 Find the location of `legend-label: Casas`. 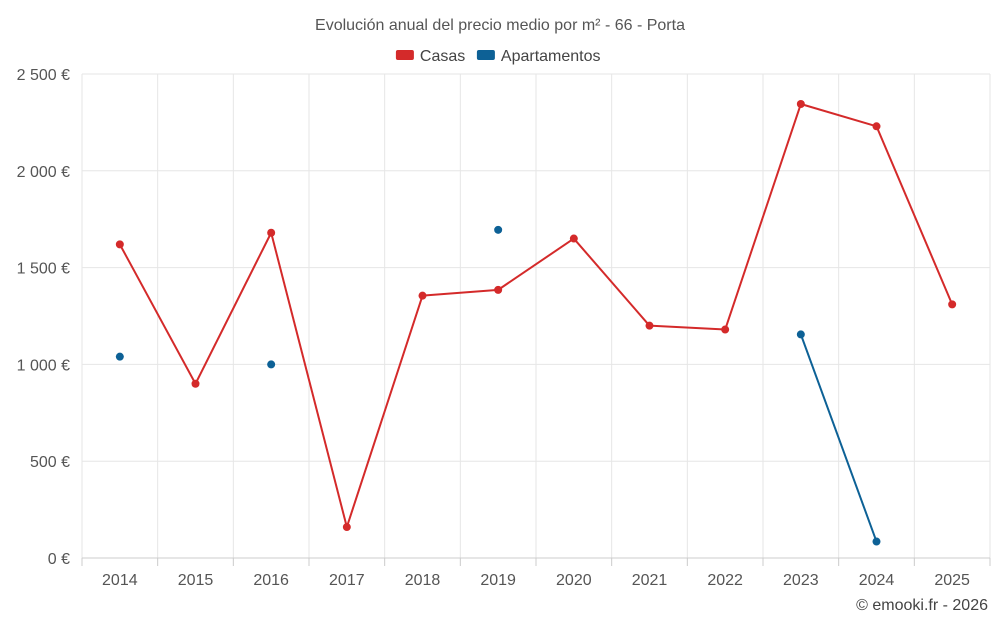

legend-label: Casas is located at coordinates (442, 56).